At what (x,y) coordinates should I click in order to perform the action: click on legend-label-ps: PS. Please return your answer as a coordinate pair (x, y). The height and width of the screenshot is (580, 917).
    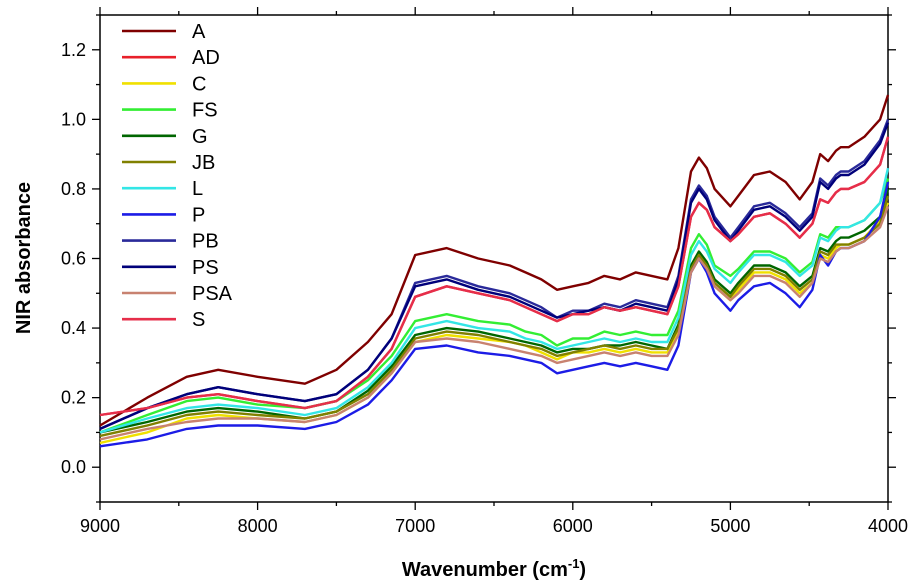
    Looking at the image, I should click on (205, 268).